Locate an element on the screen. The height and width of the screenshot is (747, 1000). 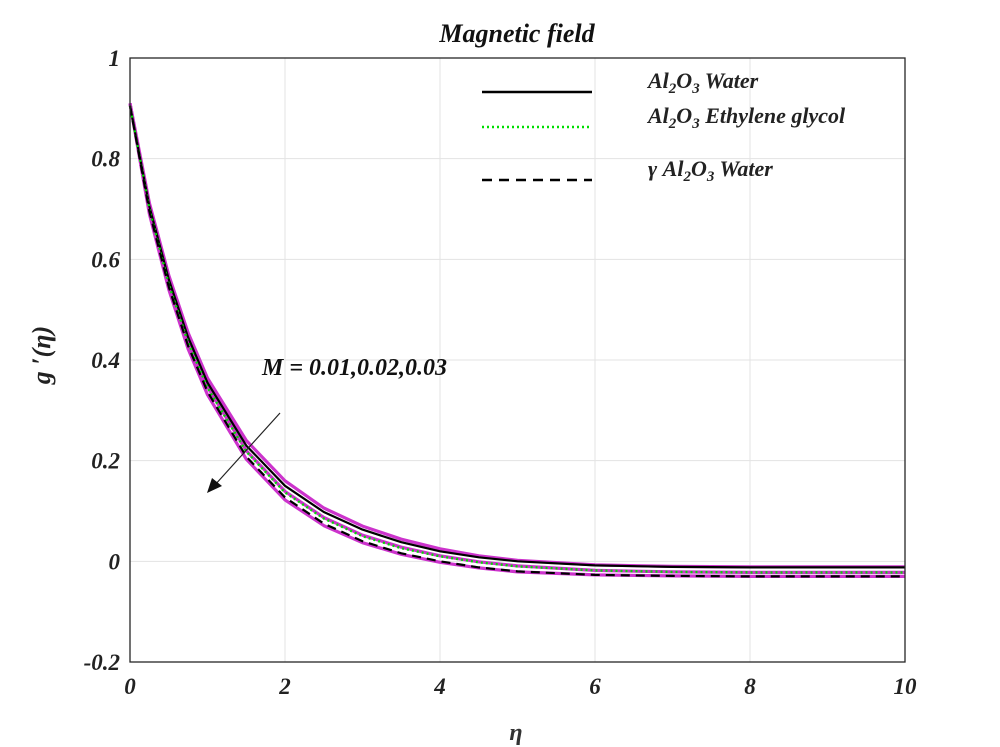
x-tick-label: 6 is located at coordinates (595, 686).